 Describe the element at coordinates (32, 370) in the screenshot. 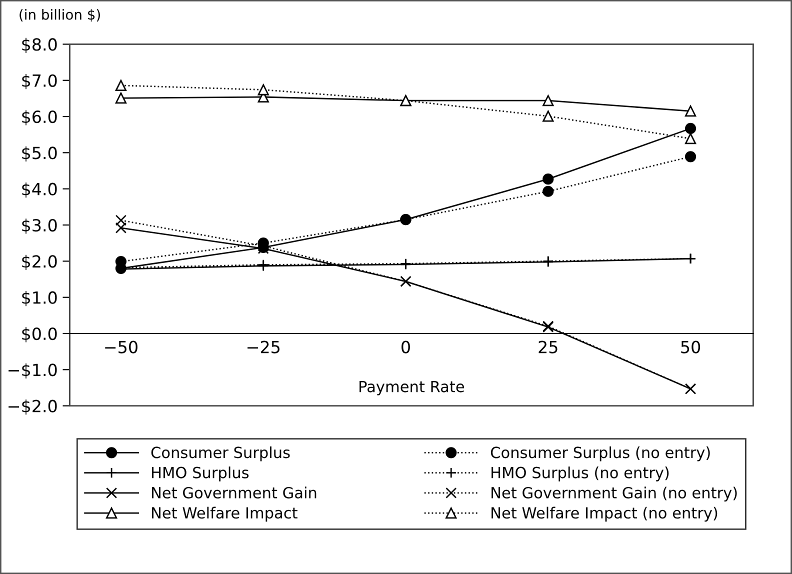

I see `y-tick-label: −$1.0` at that location.